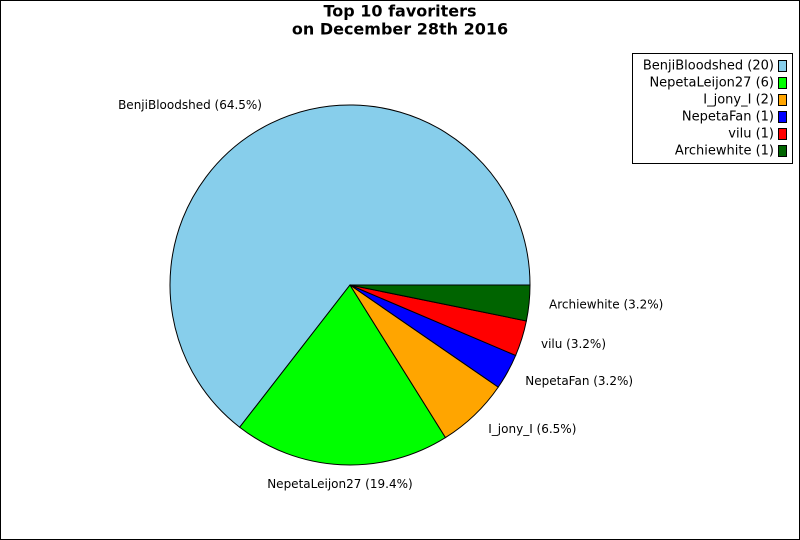  Describe the element at coordinates (579, 381) in the screenshot. I see `slice-label: NepetaFan (3.2%)` at that location.